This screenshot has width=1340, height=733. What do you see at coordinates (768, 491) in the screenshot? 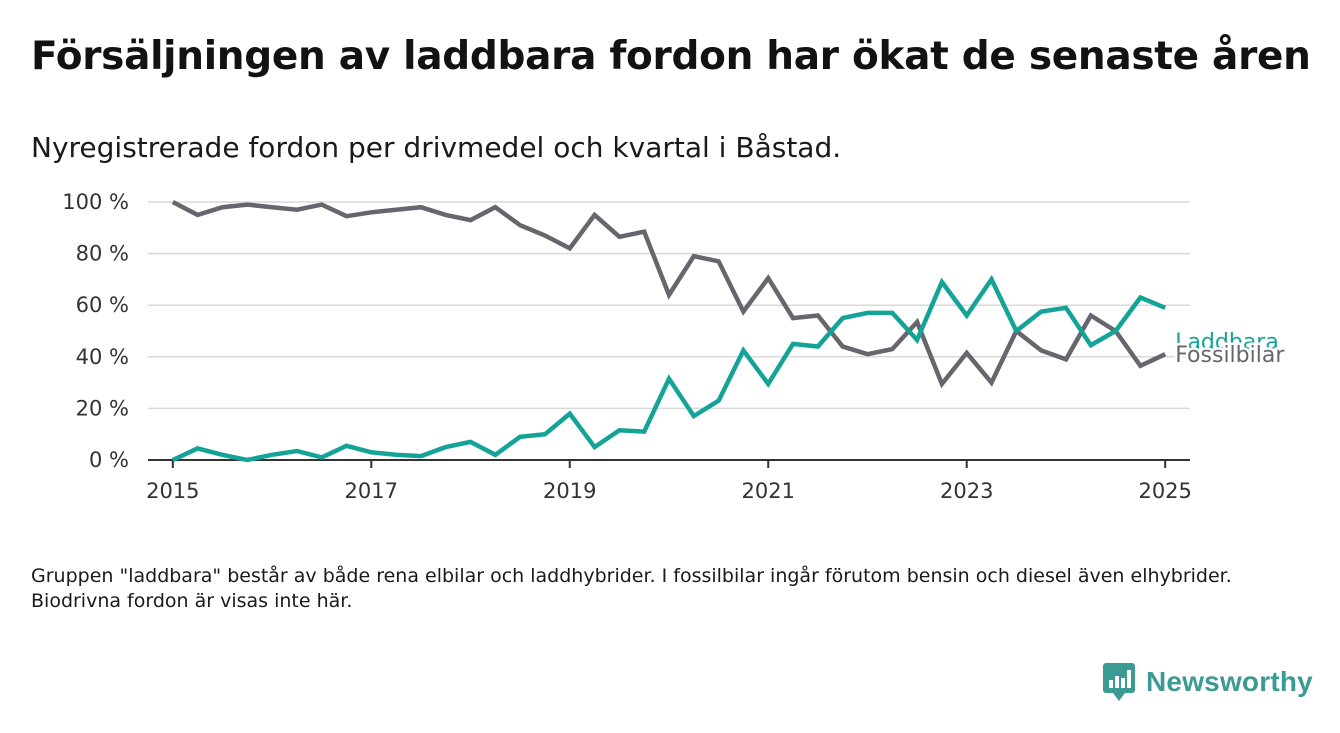
I see `x-tick-label: 2021` at bounding box center [768, 491].